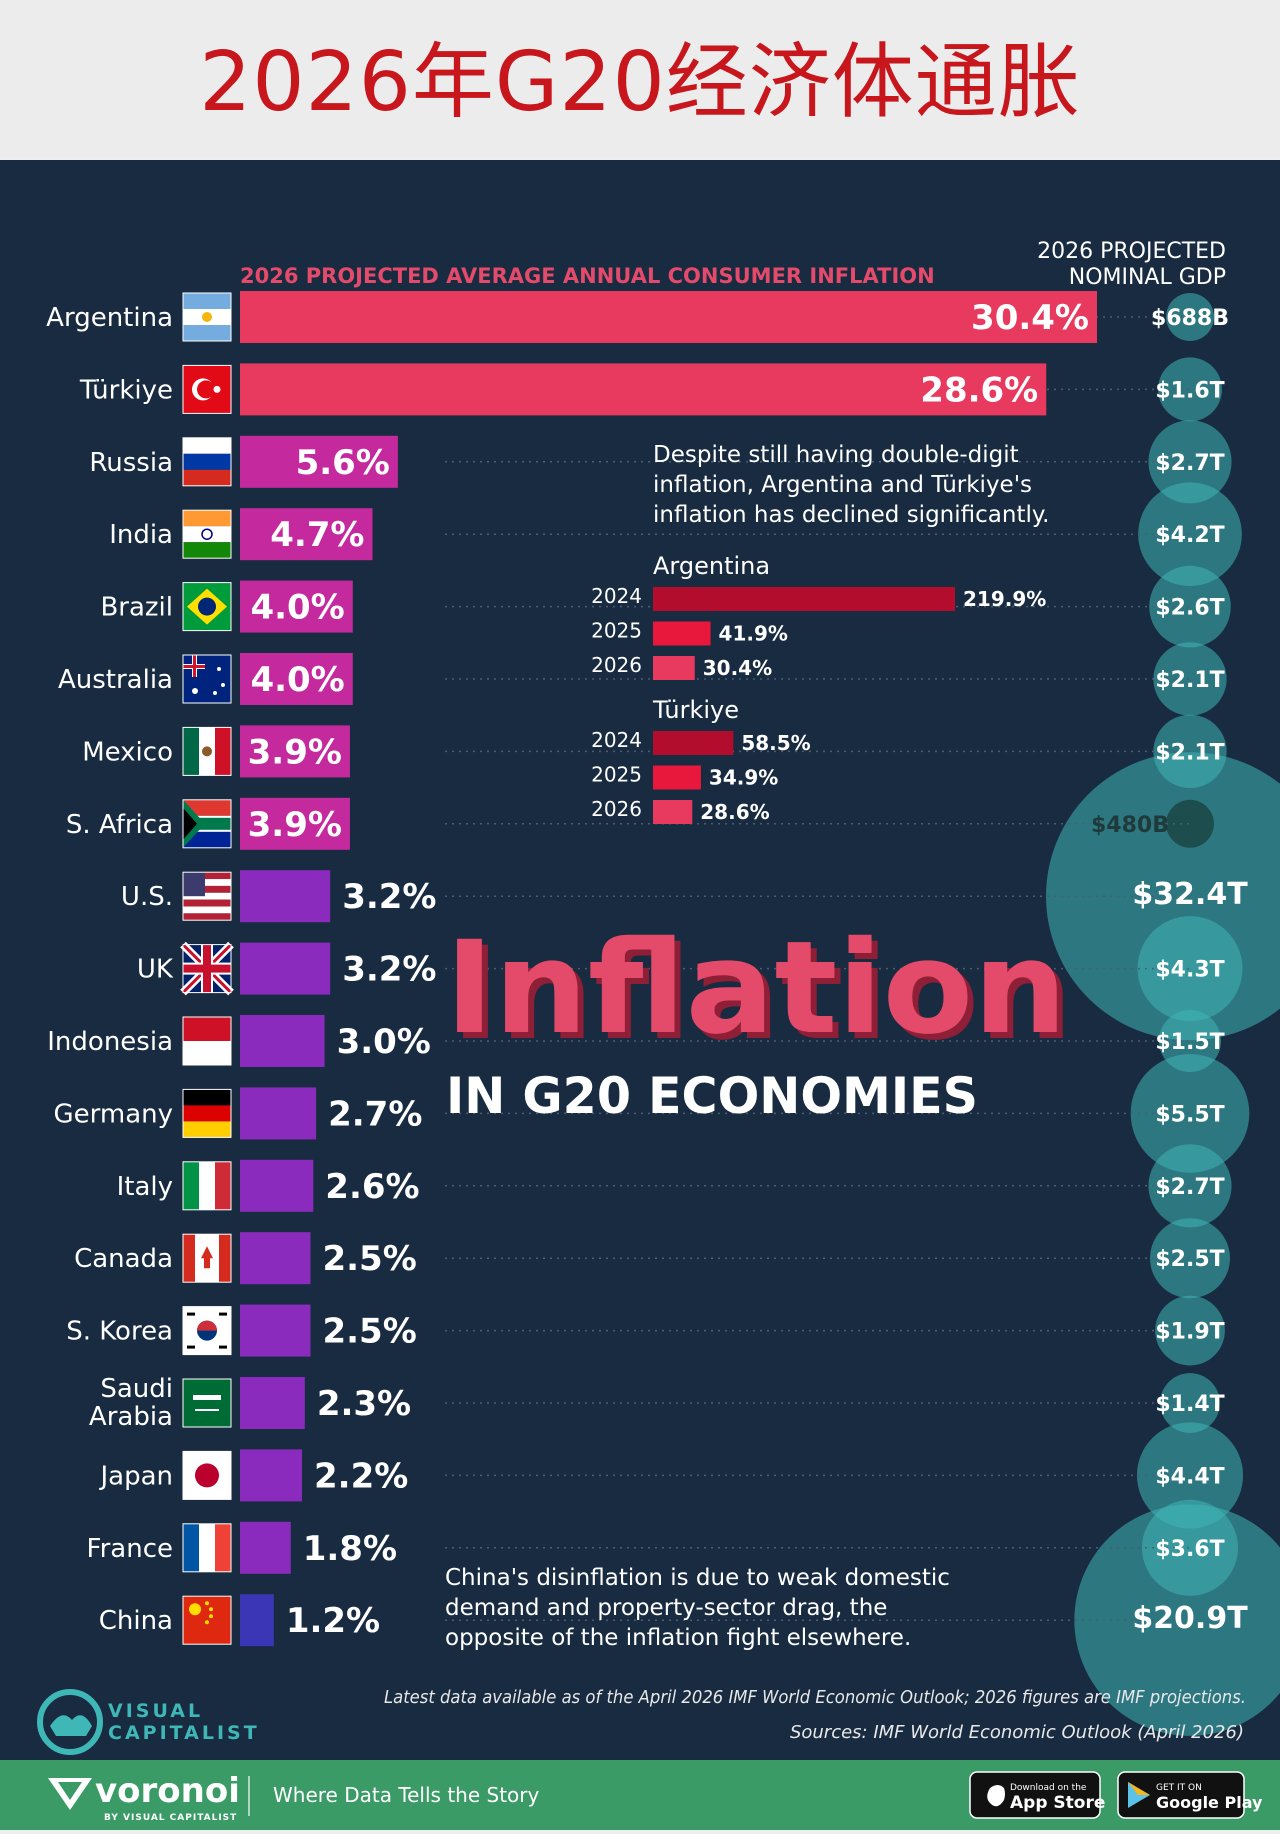 Image resolution: width=1280 pixels, height=1834 pixels. What do you see at coordinates (207, 1113) in the screenshot?
I see `flag-germany-icon` at bounding box center [207, 1113].